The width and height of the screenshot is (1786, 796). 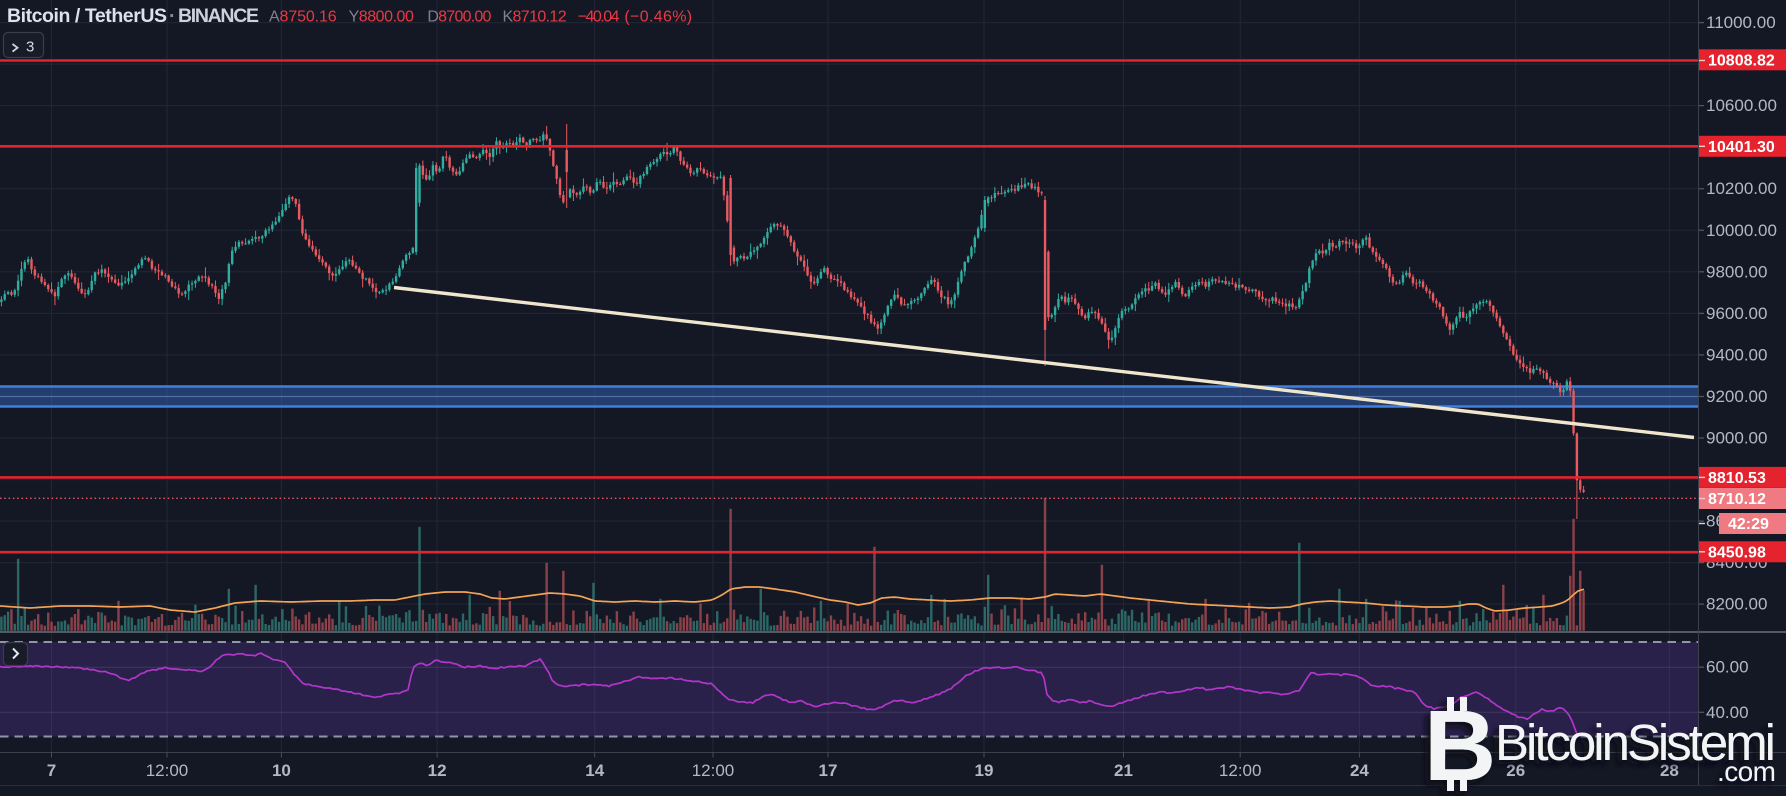 What do you see at coordinates (1737, 499) in the screenshot?
I see `svg-text: 8710.12` at bounding box center [1737, 499].